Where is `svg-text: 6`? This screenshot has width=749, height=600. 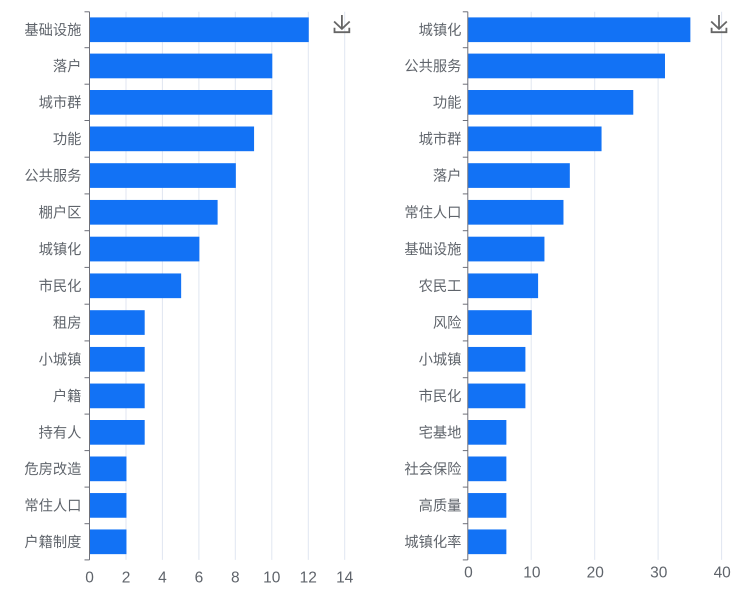 svg-text: 6 is located at coordinates (199, 577).